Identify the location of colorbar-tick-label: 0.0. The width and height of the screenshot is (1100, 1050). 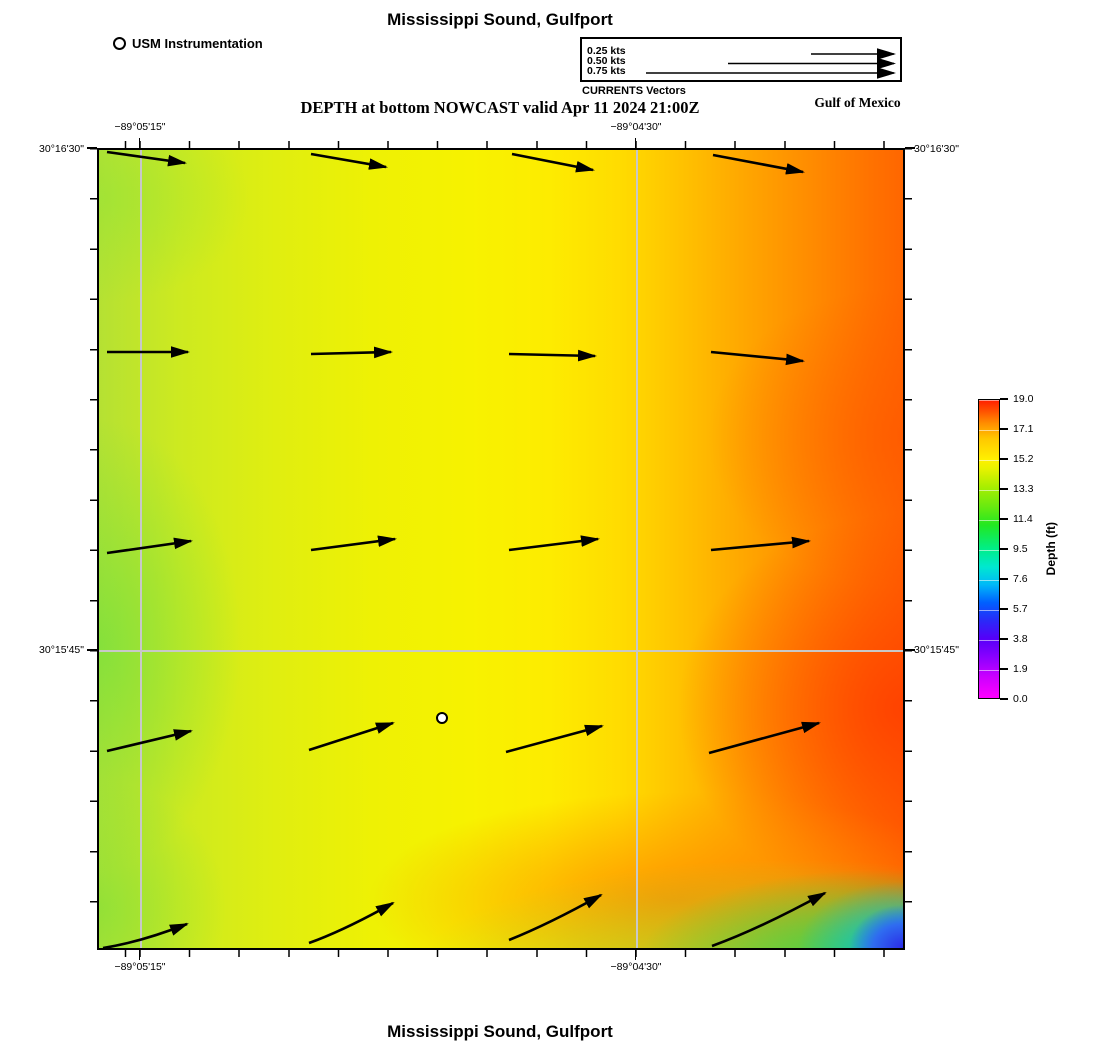
(1020, 698).